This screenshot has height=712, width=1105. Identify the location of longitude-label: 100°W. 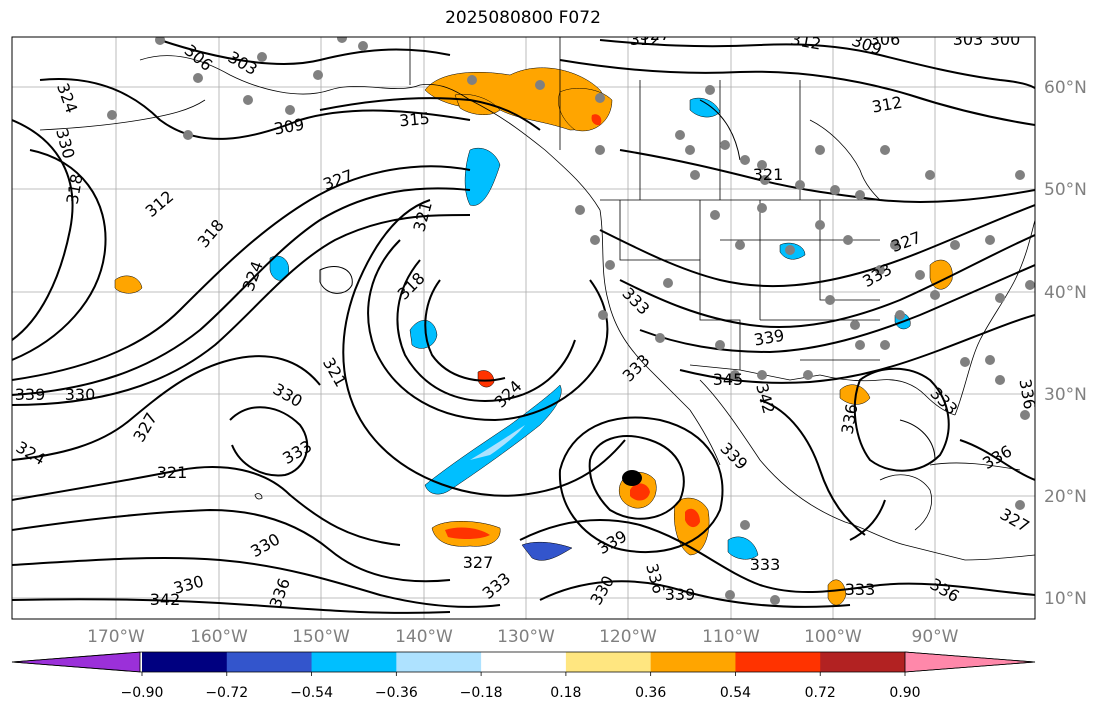
(833, 637).